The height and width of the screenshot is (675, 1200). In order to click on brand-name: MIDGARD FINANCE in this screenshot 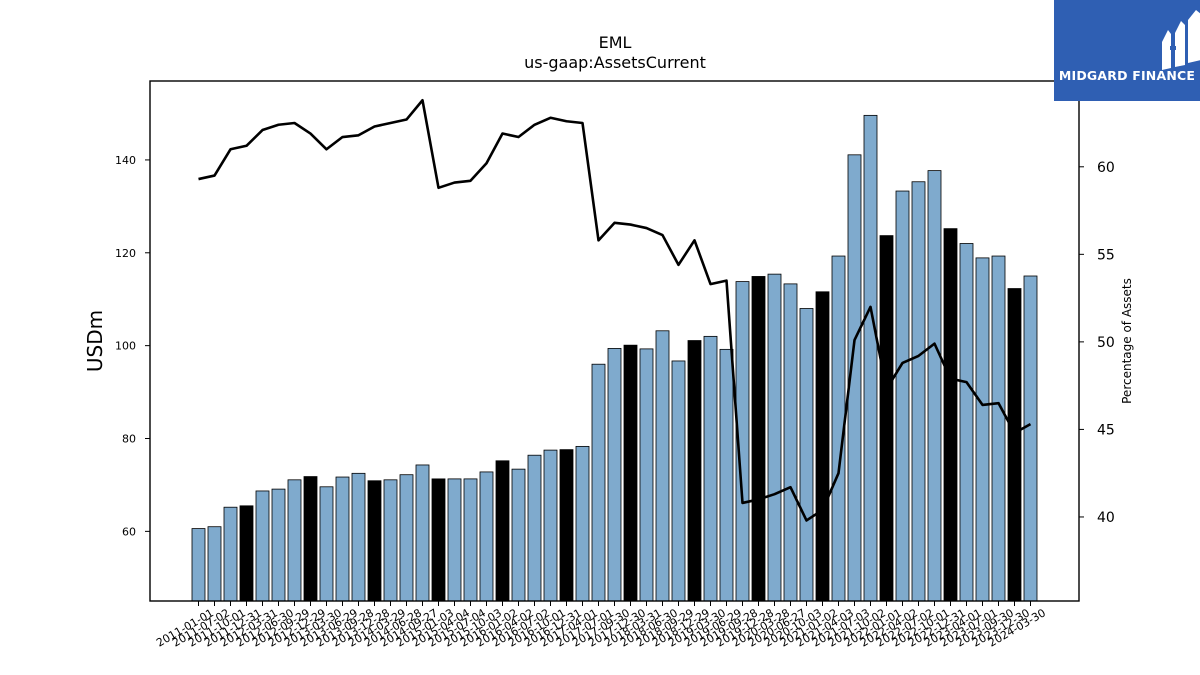, I will do `click(1127, 75)`.